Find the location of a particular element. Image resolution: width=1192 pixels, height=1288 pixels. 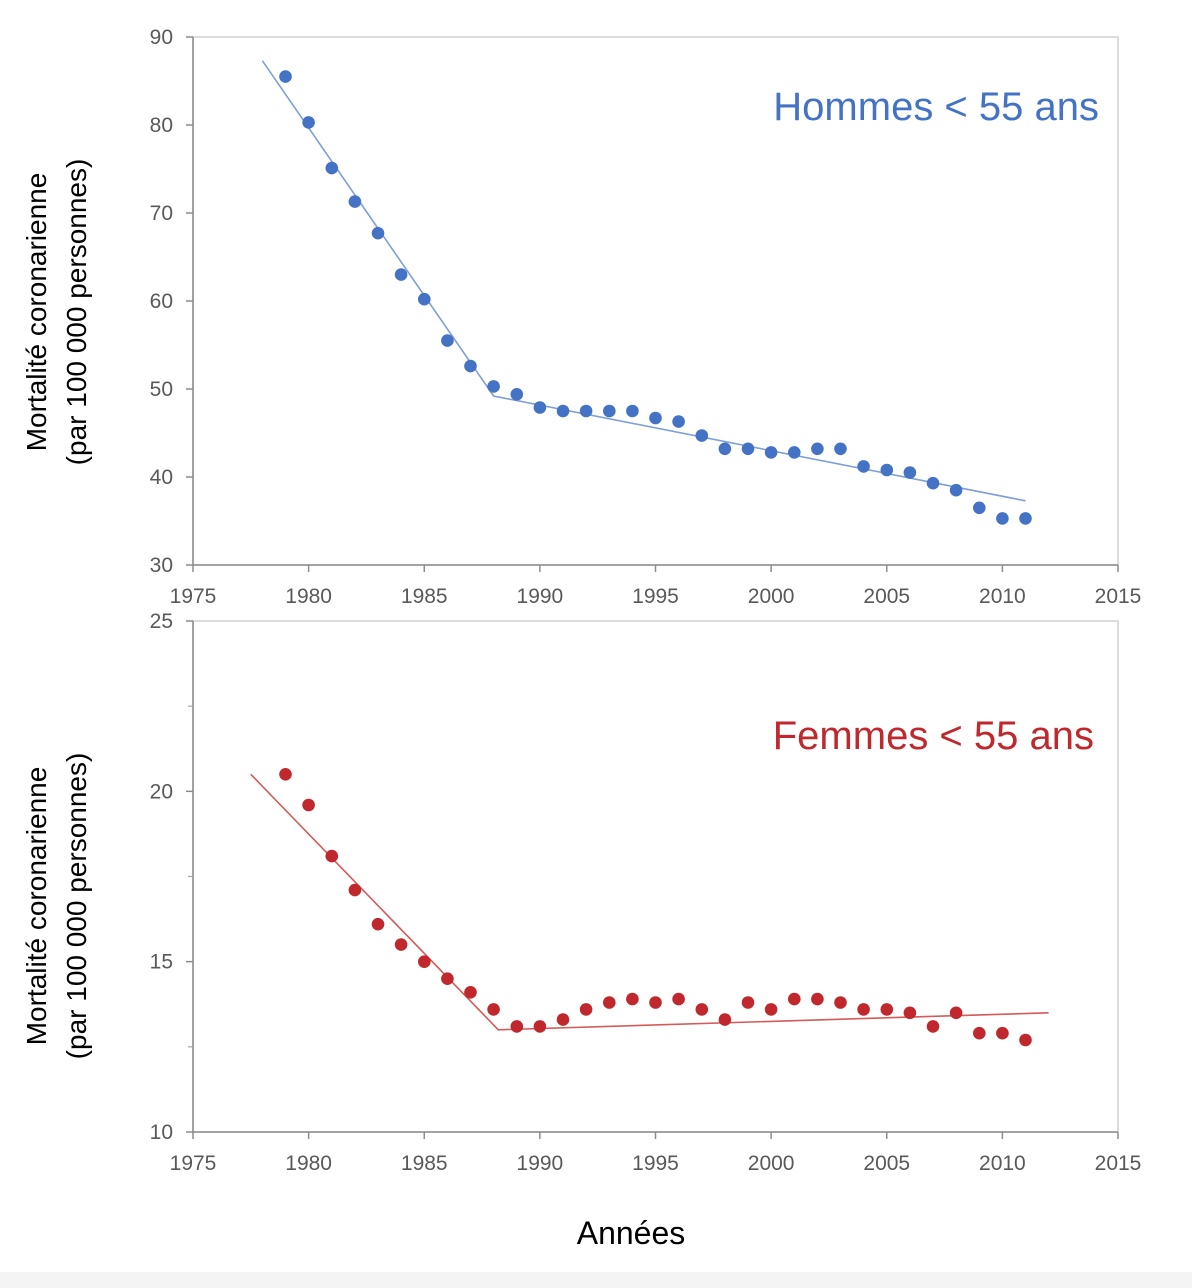

chart-2-title: Femmes < 55 ans is located at coordinates (933, 736).